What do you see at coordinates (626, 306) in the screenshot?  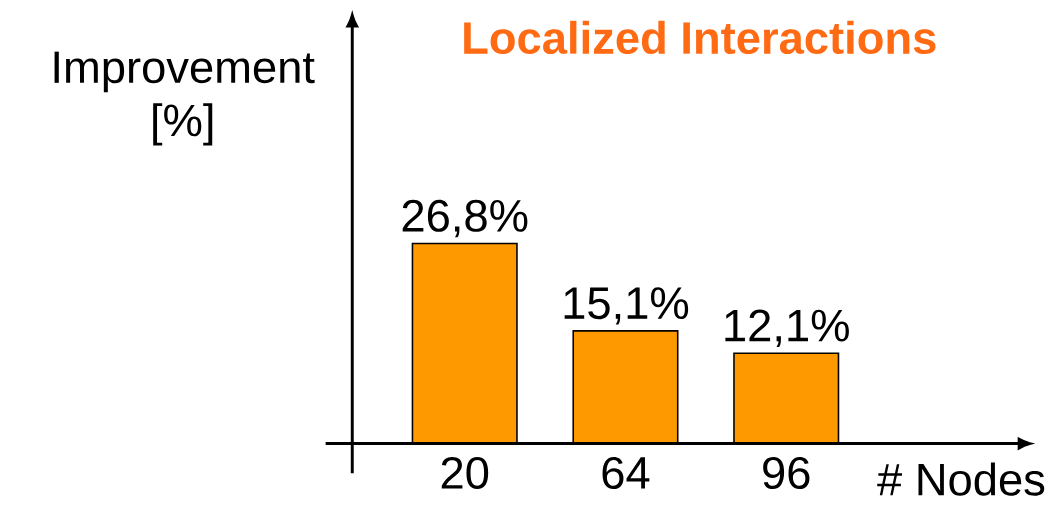 I see `data-label: 15,1%` at bounding box center [626, 306].